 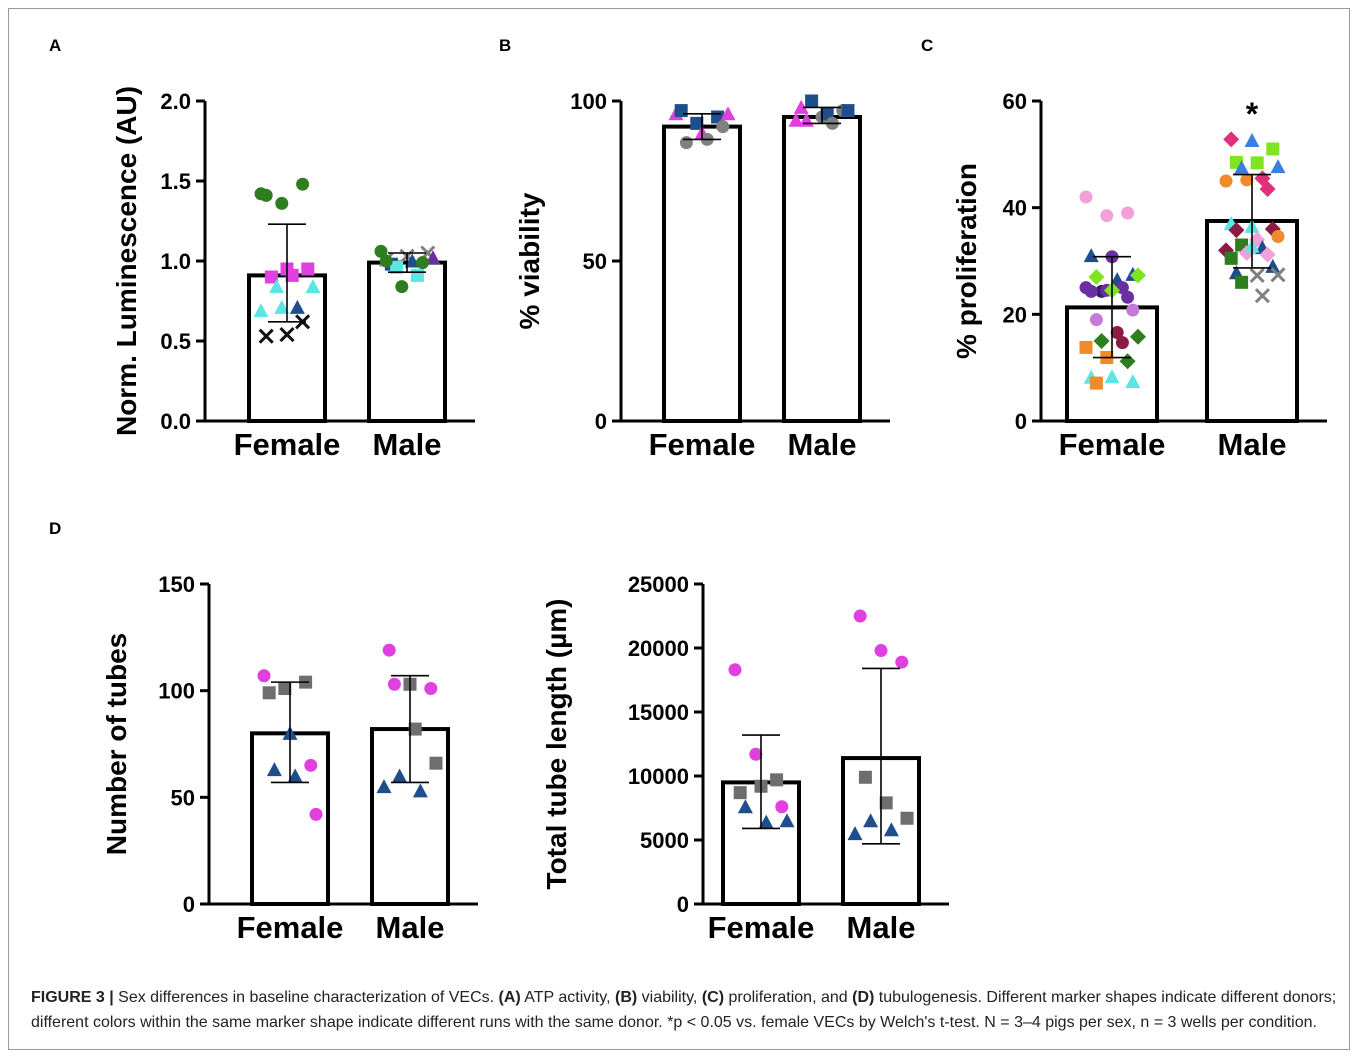 I want to click on y-tick-label: 1.0, so click(x=175, y=261).